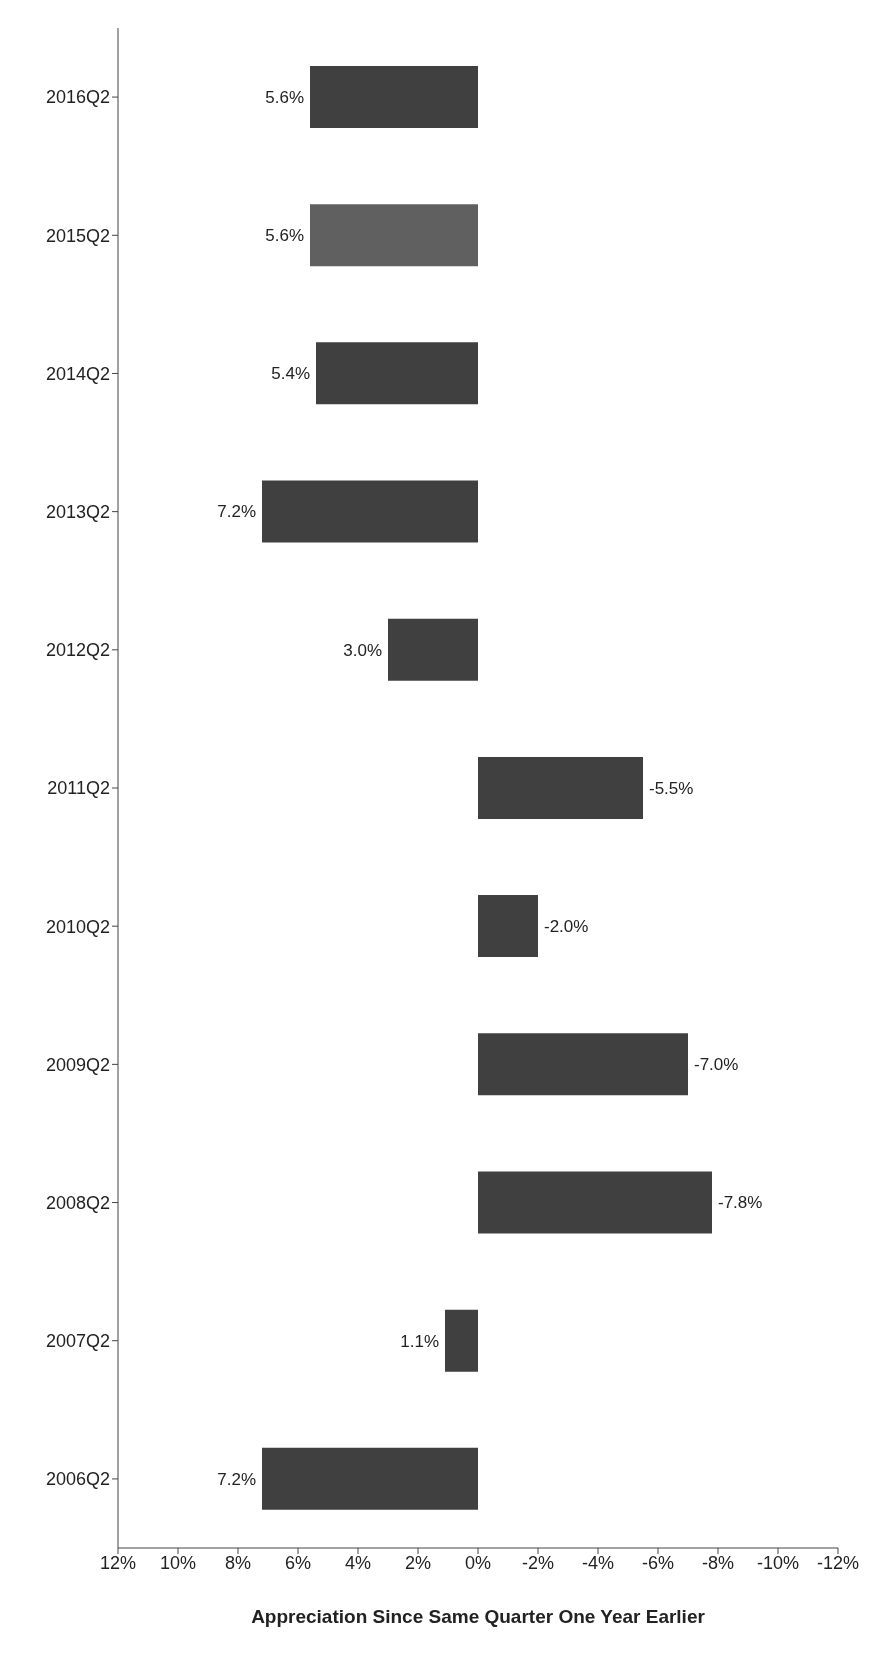 The height and width of the screenshot is (1669, 891). What do you see at coordinates (740, 1203) in the screenshot?
I see `data-label: -7.8%` at bounding box center [740, 1203].